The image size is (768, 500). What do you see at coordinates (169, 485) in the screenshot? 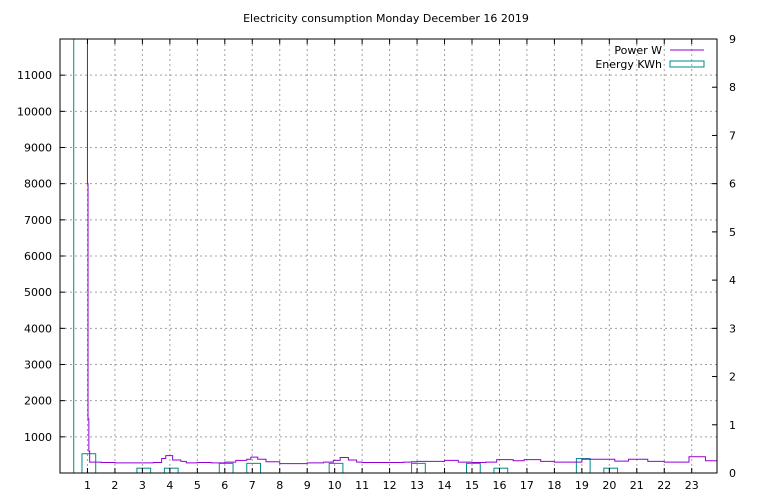
I see `x-tick-label: 4` at bounding box center [169, 485].